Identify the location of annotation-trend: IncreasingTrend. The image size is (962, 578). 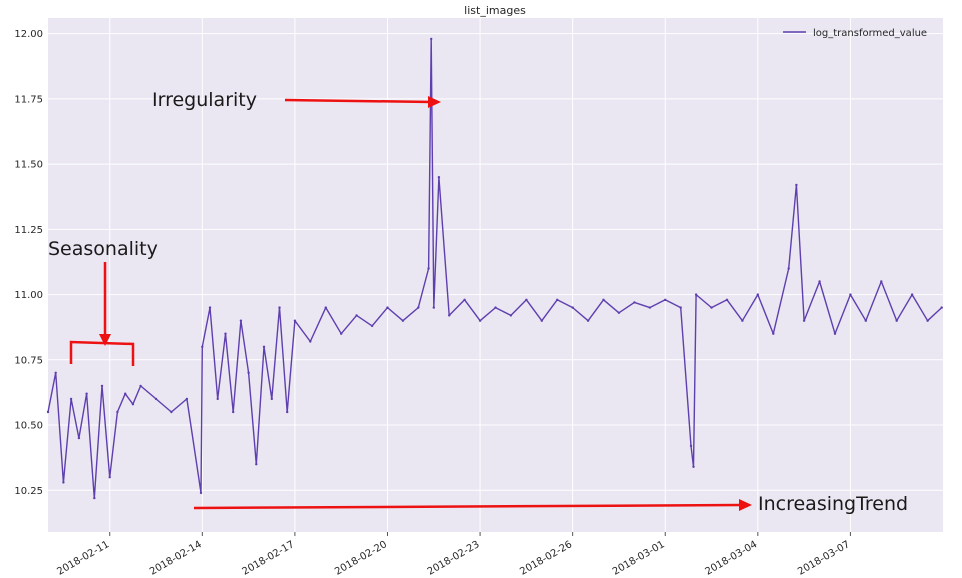
(550, 504).